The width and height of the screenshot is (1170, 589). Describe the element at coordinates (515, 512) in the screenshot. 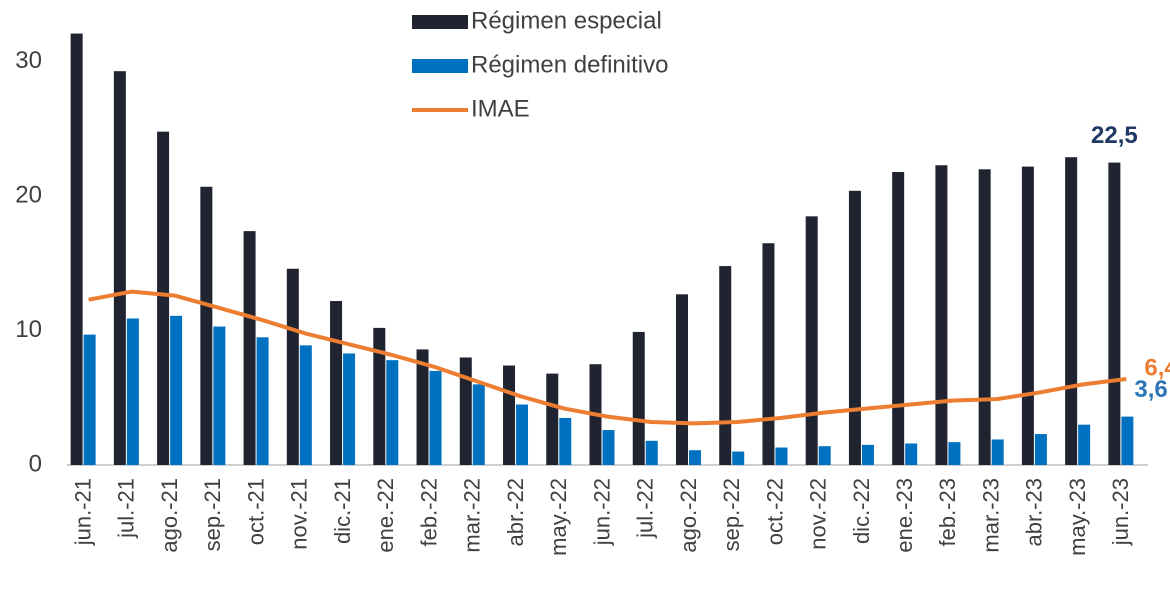

I see `x-tick-label: abr.-22` at that location.